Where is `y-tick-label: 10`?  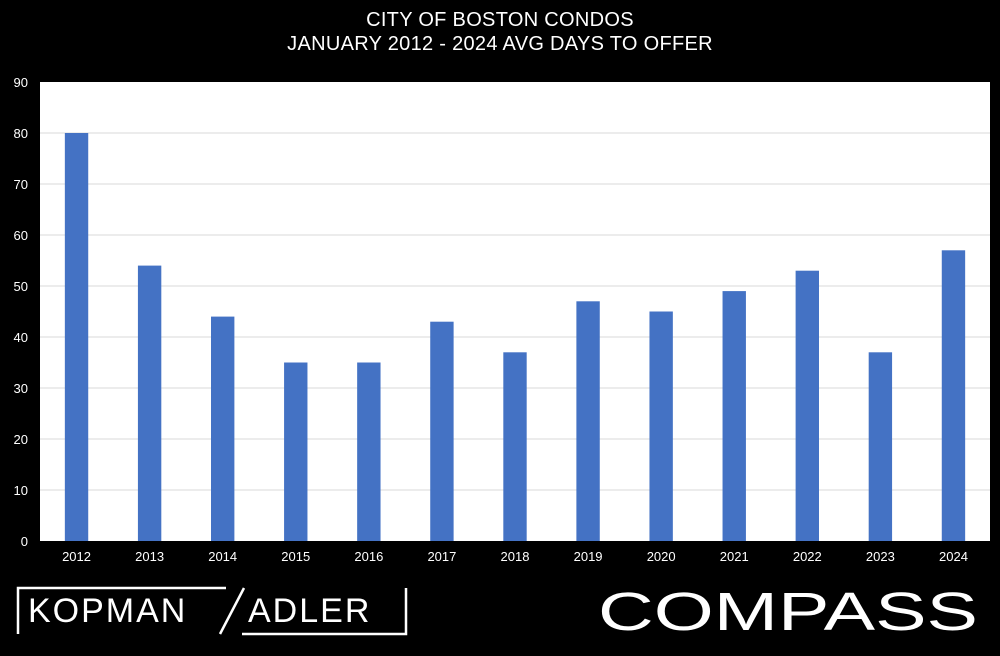
y-tick-label: 10 is located at coordinates (21, 490).